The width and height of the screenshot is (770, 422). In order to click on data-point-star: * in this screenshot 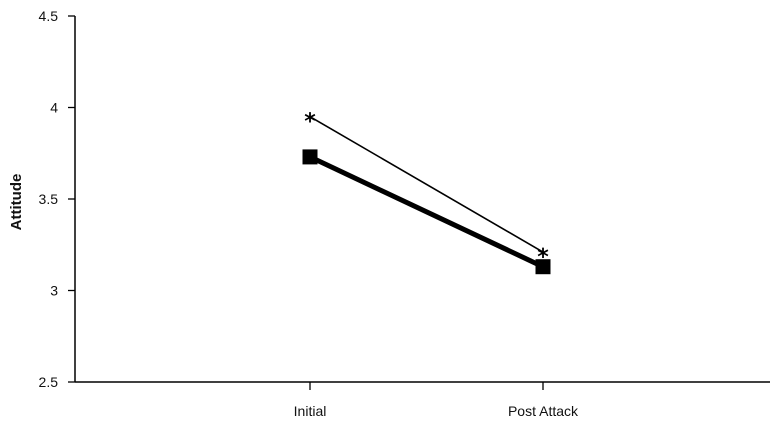, I will do `click(310, 122)`.